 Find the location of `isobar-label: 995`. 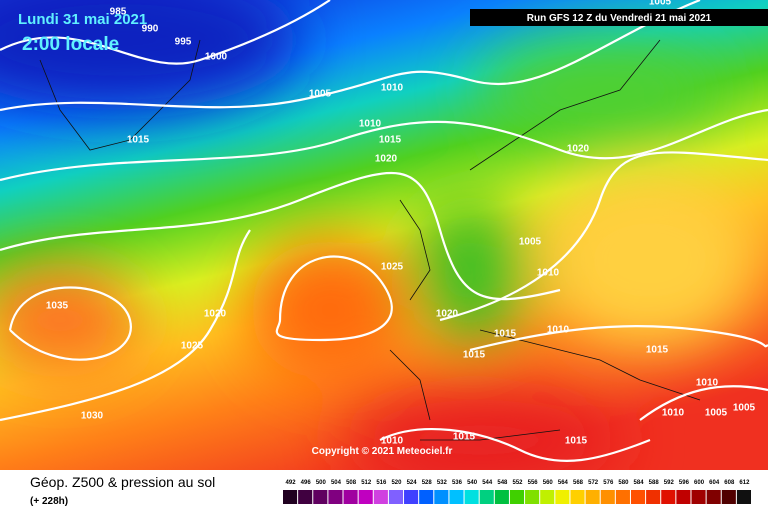

isobar-label: 995 is located at coordinates (183, 42).